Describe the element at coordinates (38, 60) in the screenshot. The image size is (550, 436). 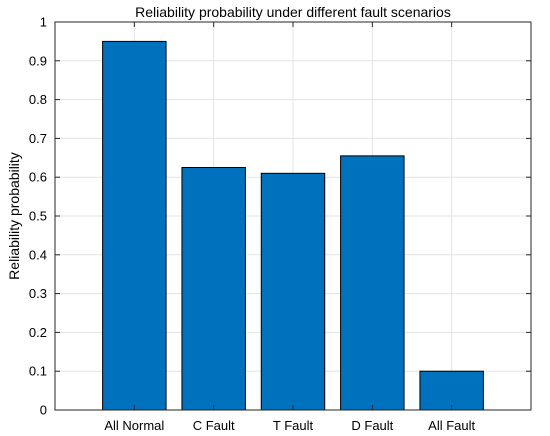
I see `y-tick-label: 0.9` at that location.